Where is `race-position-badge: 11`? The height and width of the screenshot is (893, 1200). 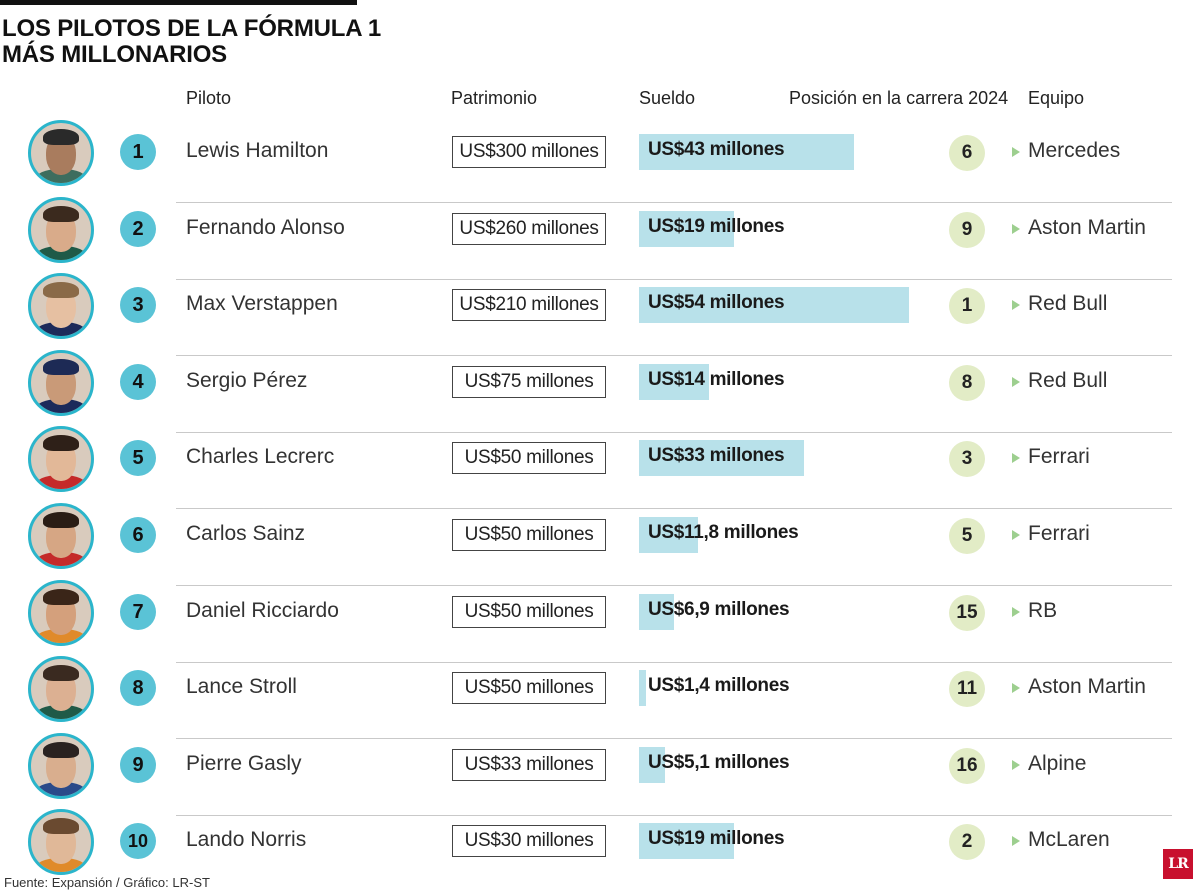
race-position-badge: 11 is located at coordinates (967, 689).